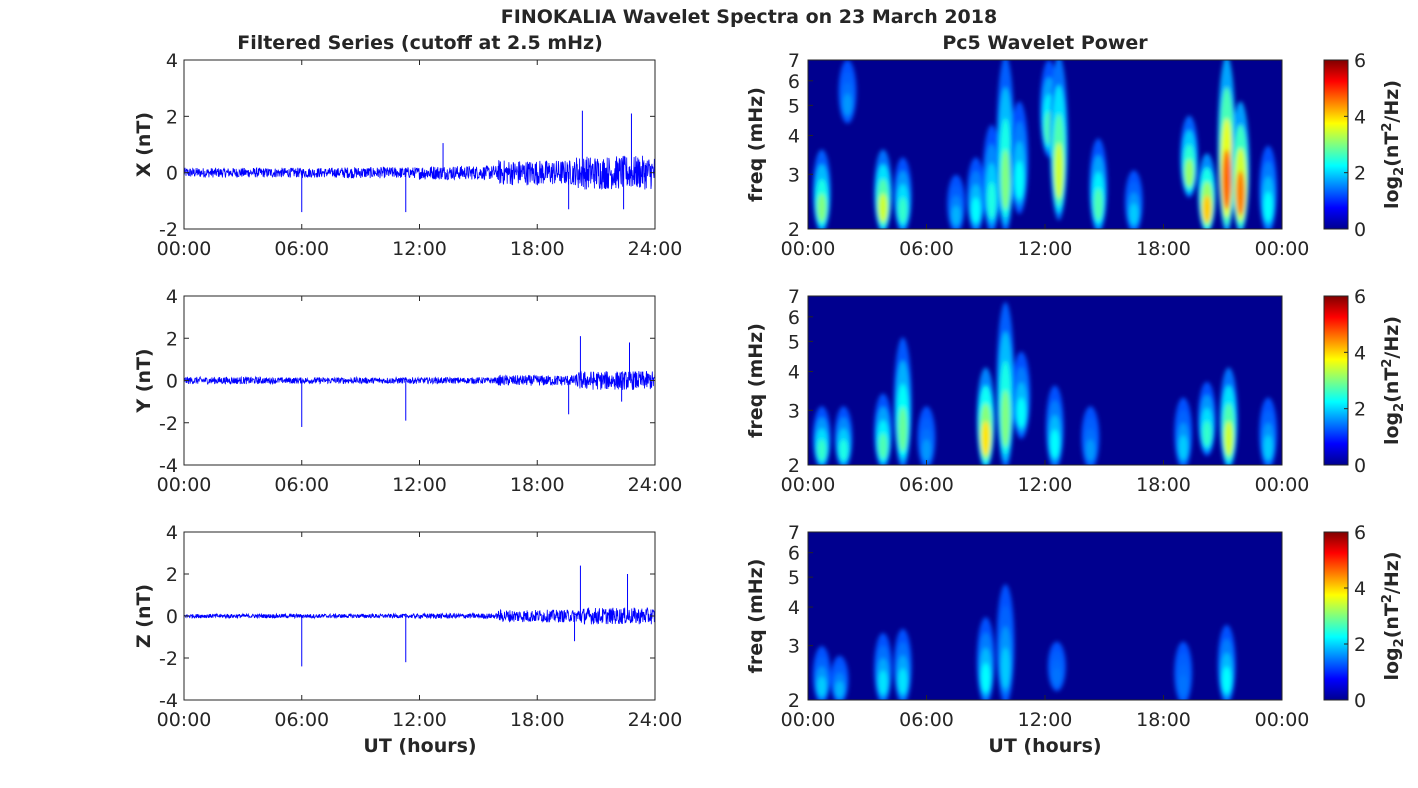 This screenshot has width=1418, height=788. I want to click on freq-tick-label: 4, so click(794, 608).